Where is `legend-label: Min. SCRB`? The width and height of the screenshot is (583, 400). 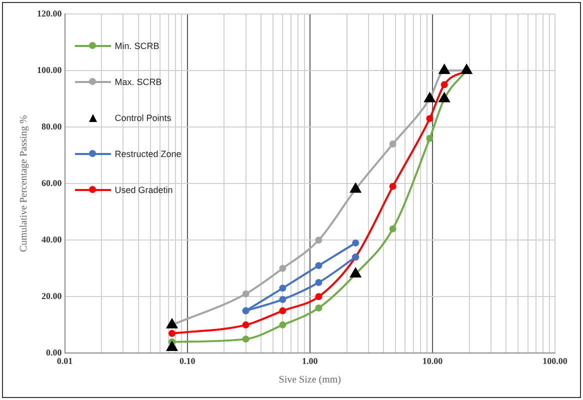 legend-label: Min. SCRB is located at coordinates (137, 46).